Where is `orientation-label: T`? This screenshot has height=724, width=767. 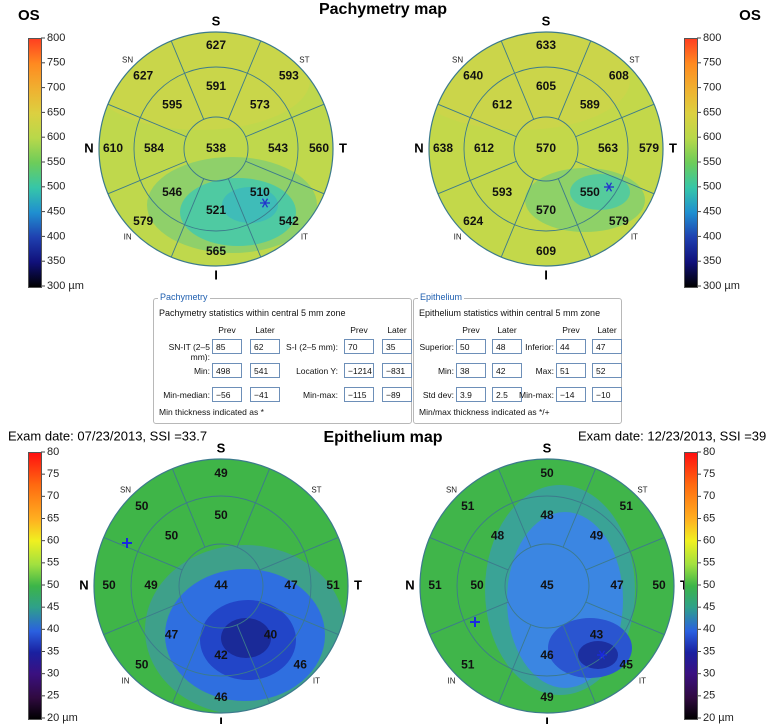 orientation-label: T is located at coordinates (343, 147).